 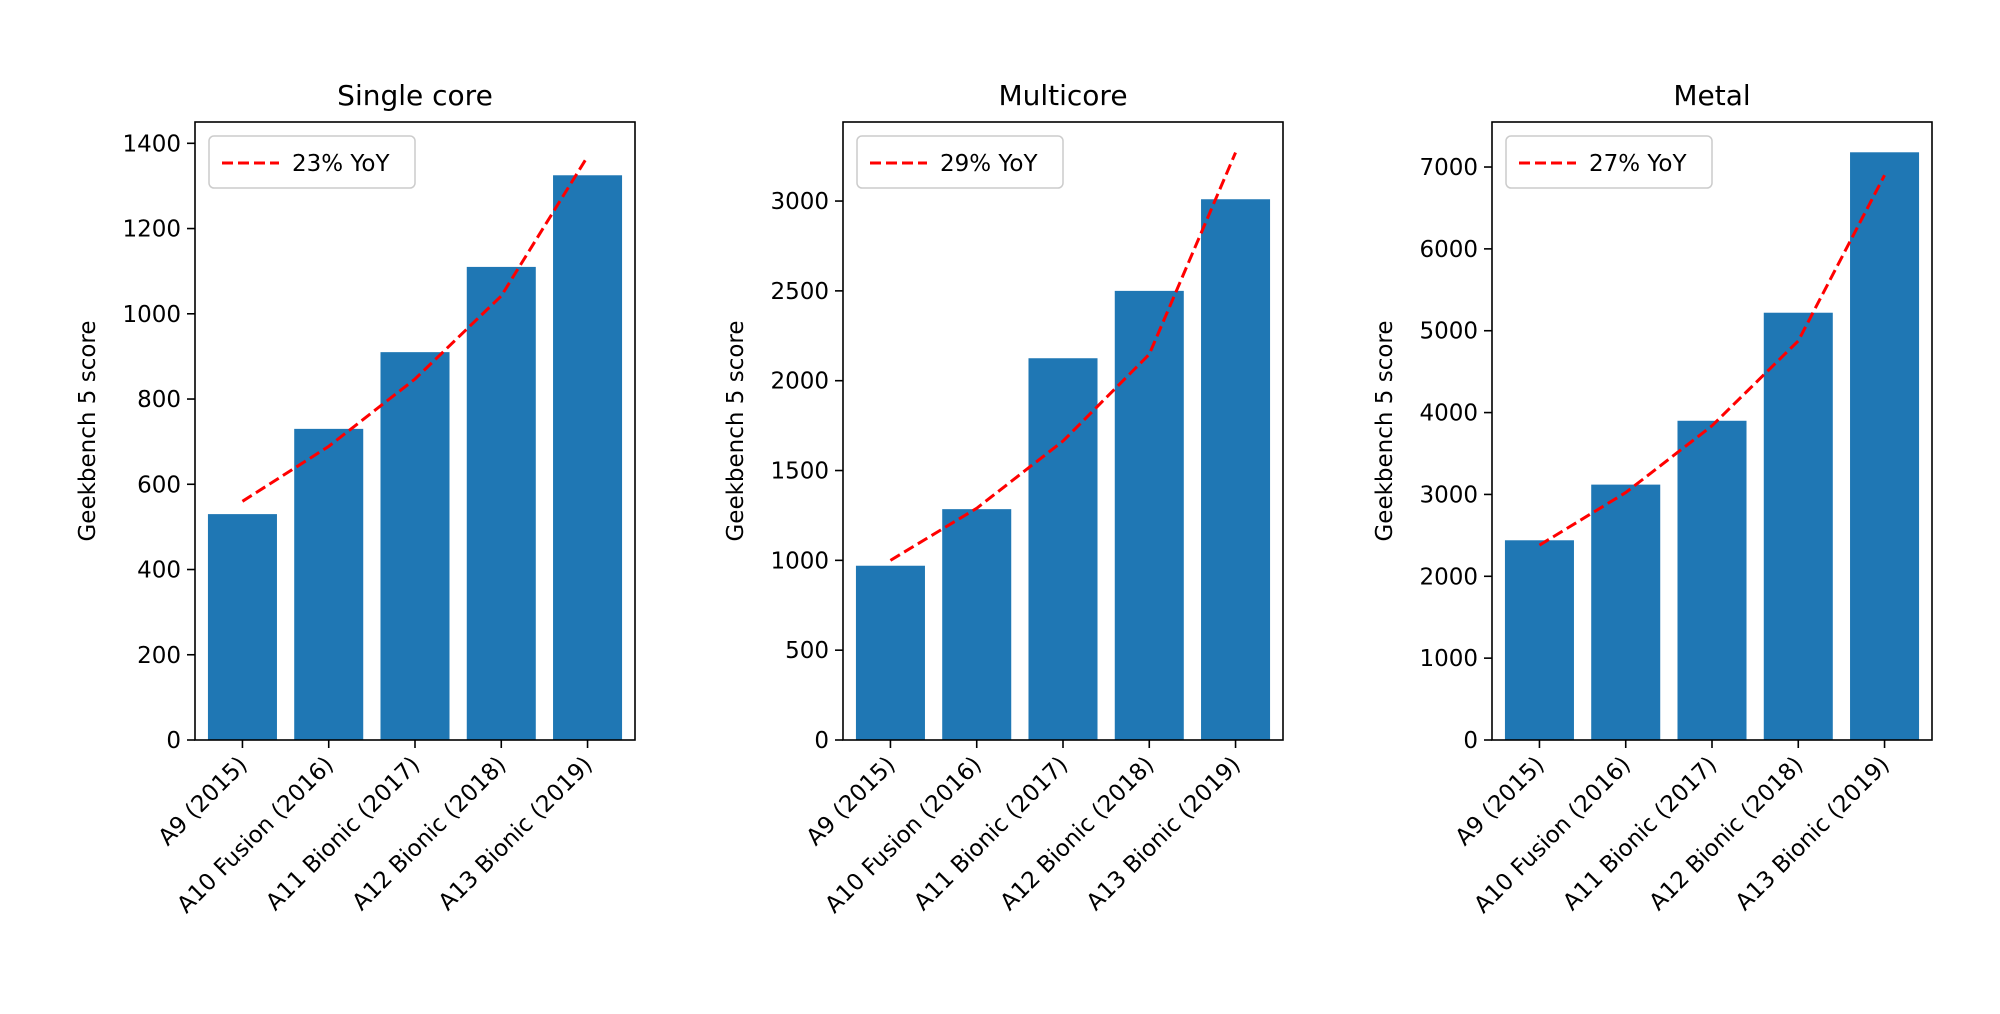 What do you see at coordinates (1448, 332) in the screenshot?
I see `y-tick-label: 5000` at bounding box center [1448, 332].